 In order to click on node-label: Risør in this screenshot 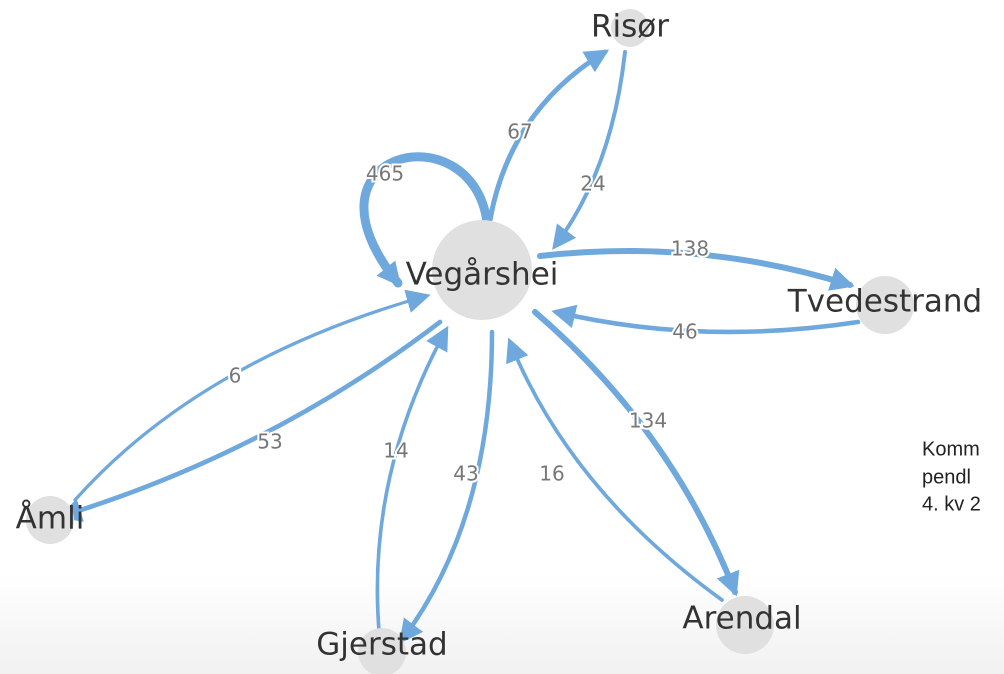, I will do `click(630, 27)`.